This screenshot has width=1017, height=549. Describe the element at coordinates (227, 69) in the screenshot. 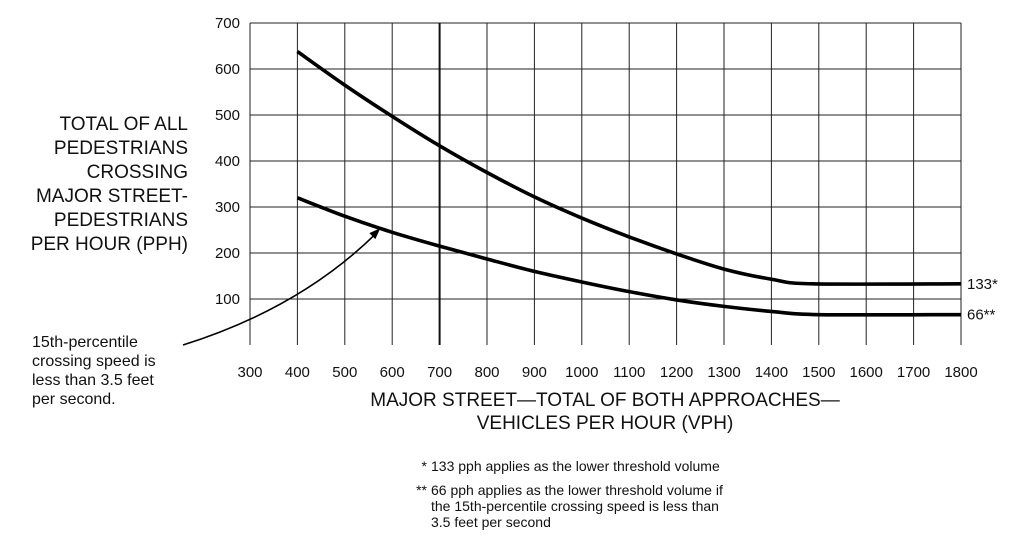

I see `y-tick-label: 600` at that location.